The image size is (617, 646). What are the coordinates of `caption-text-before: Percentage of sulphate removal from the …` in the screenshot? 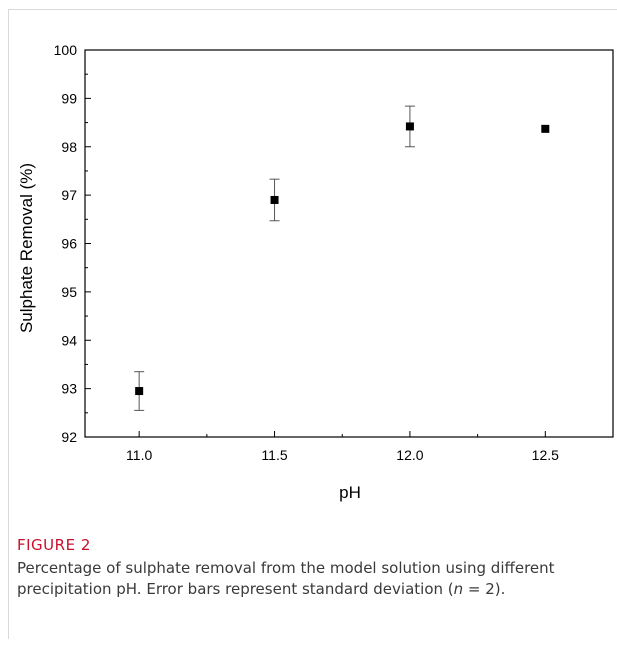 It's located at (286, 578).